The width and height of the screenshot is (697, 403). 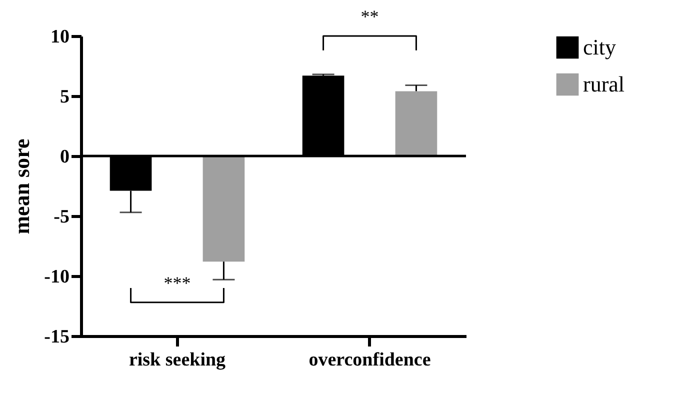 I want to click on y-tick-label: 0, so click(x=65, y=157).